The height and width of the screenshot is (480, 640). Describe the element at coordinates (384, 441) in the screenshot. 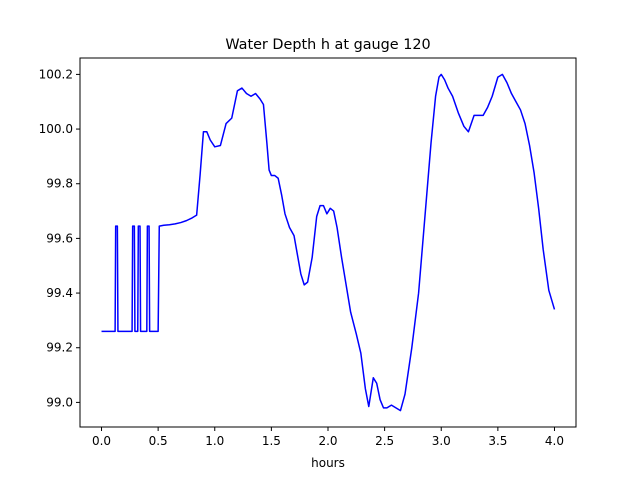

I see `x-tick-label: 2.5` at that location.